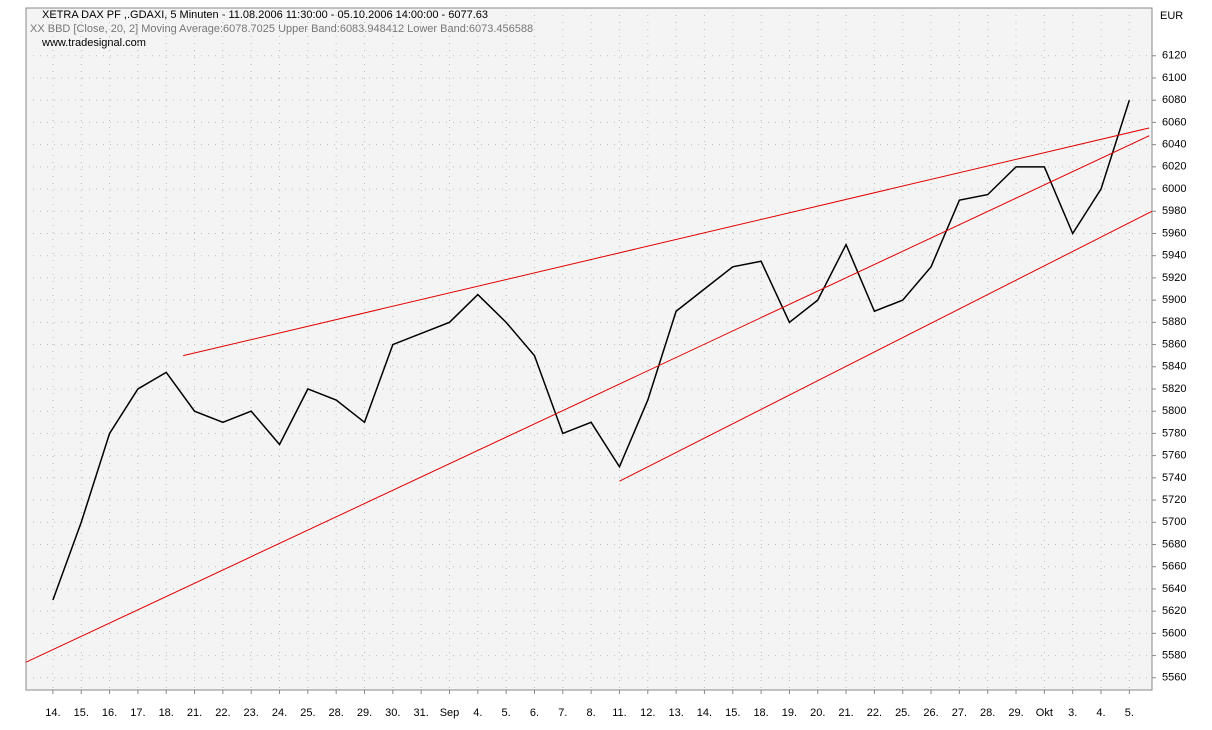  Describe the element at coordinates (1174, 611) in the screenshot. I see `y-tick-label: 5620` at that location.